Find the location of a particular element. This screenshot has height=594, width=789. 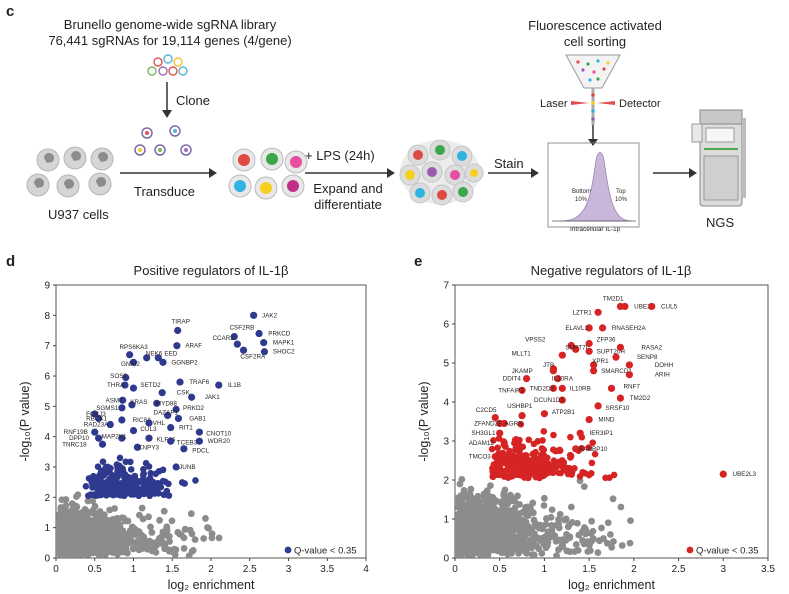

expand-label-line2: differentiate is located at coordinates (348, 204).